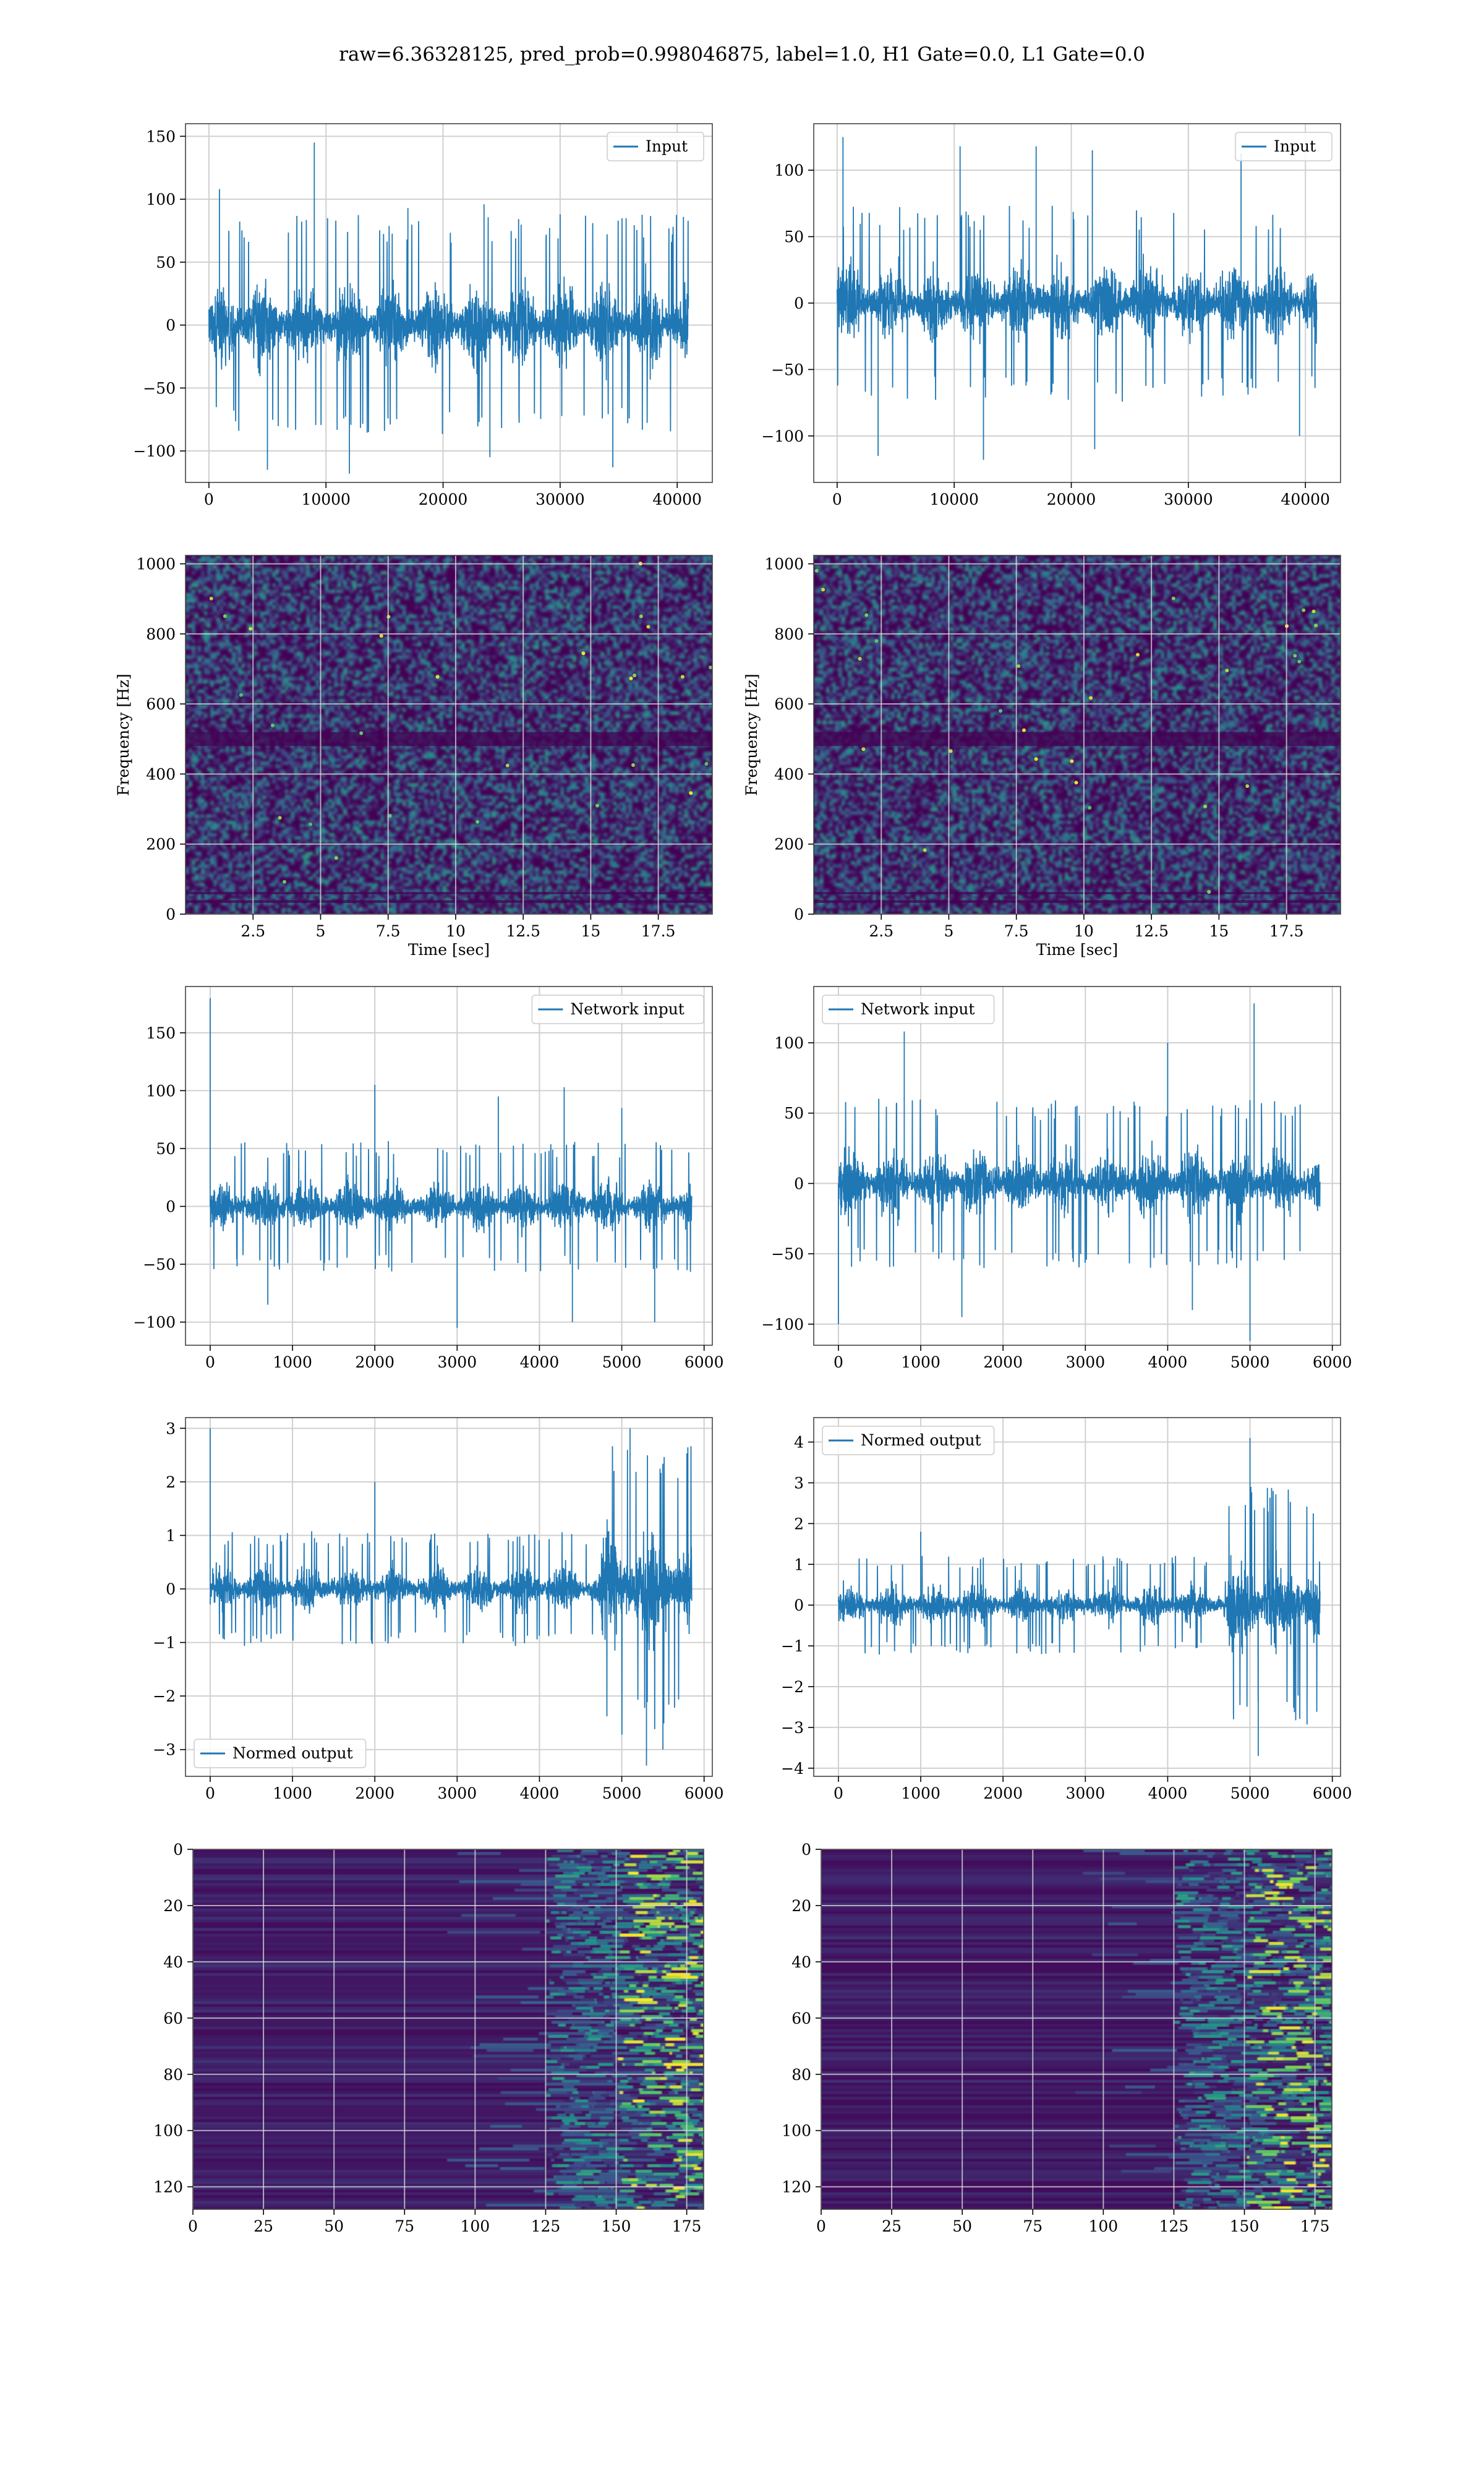 The height and width of the screenshot is (2474, 1484). I want to click on row1-left-xtick-label: 20000, so click(443, 499).